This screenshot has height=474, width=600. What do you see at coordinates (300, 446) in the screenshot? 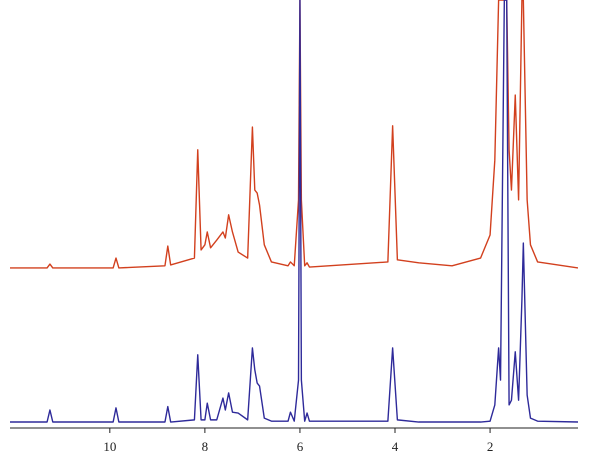
I see `x-tick-label: 6` at bounding box center [300, 446].